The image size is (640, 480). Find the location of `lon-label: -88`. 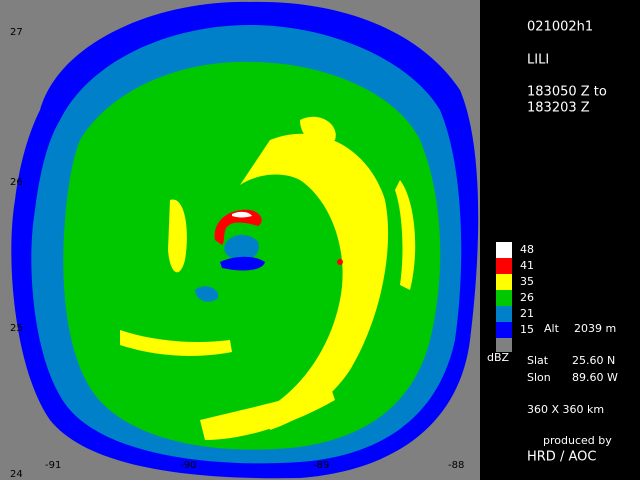

lon-label: -88 is located at coordinates (456, 465).